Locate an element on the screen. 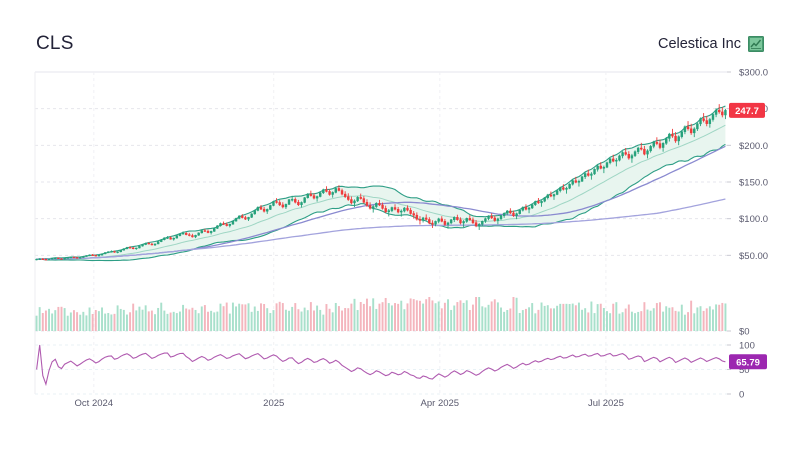 Image resolution: width=800 pixels, height=450 pixels. company-name: Celestica Inc is located at coordinates (699, 43).